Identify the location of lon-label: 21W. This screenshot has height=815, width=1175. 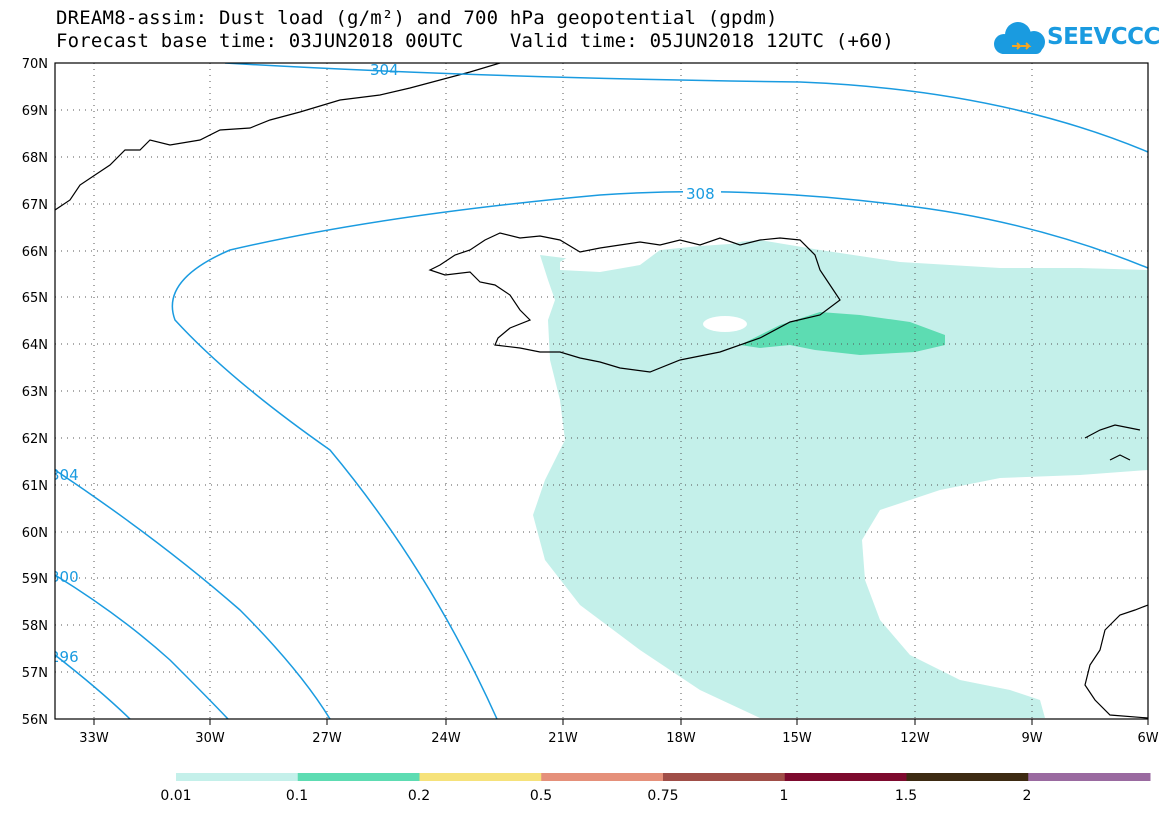
(563, 738).